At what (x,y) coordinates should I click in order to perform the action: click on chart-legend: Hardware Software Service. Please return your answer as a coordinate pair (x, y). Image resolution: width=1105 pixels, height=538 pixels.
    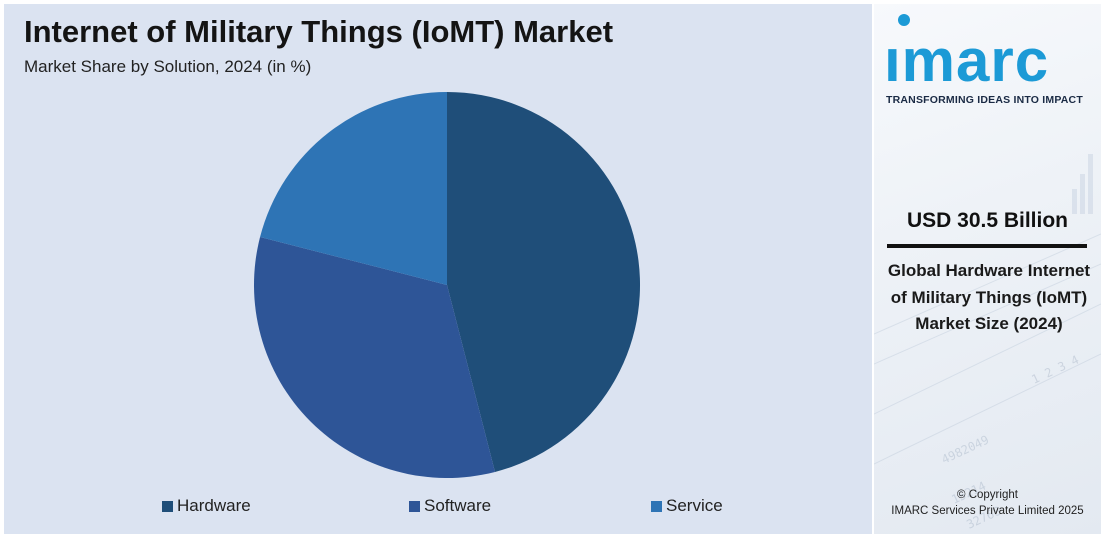
    Looking at the image, I should click on (438, 508).